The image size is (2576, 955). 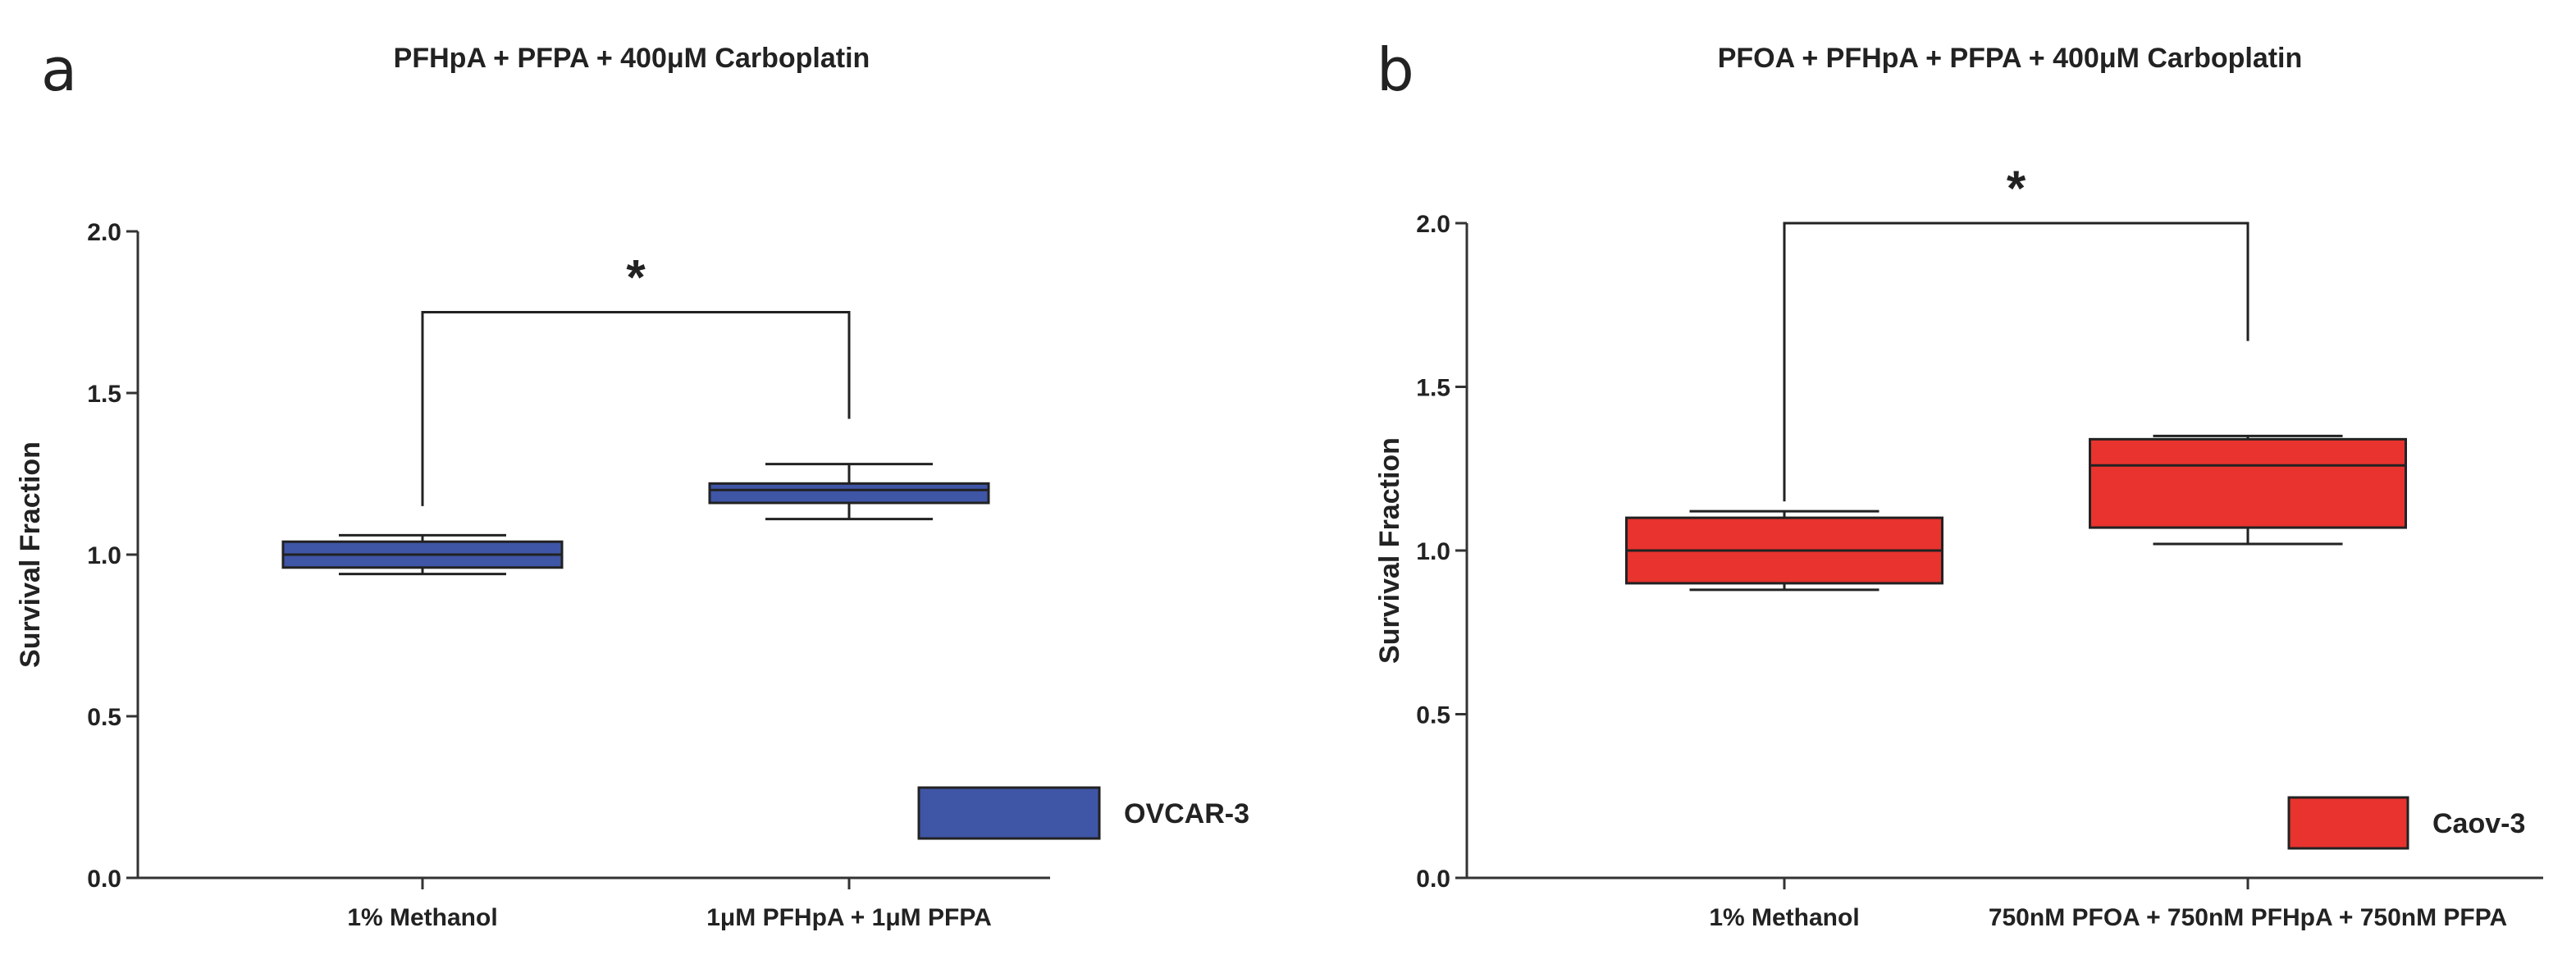 I want to click on x-category-label: 750nM PFOA + 750nM PFHpA + 750nM PFPA, so click(x=2248, y=917).